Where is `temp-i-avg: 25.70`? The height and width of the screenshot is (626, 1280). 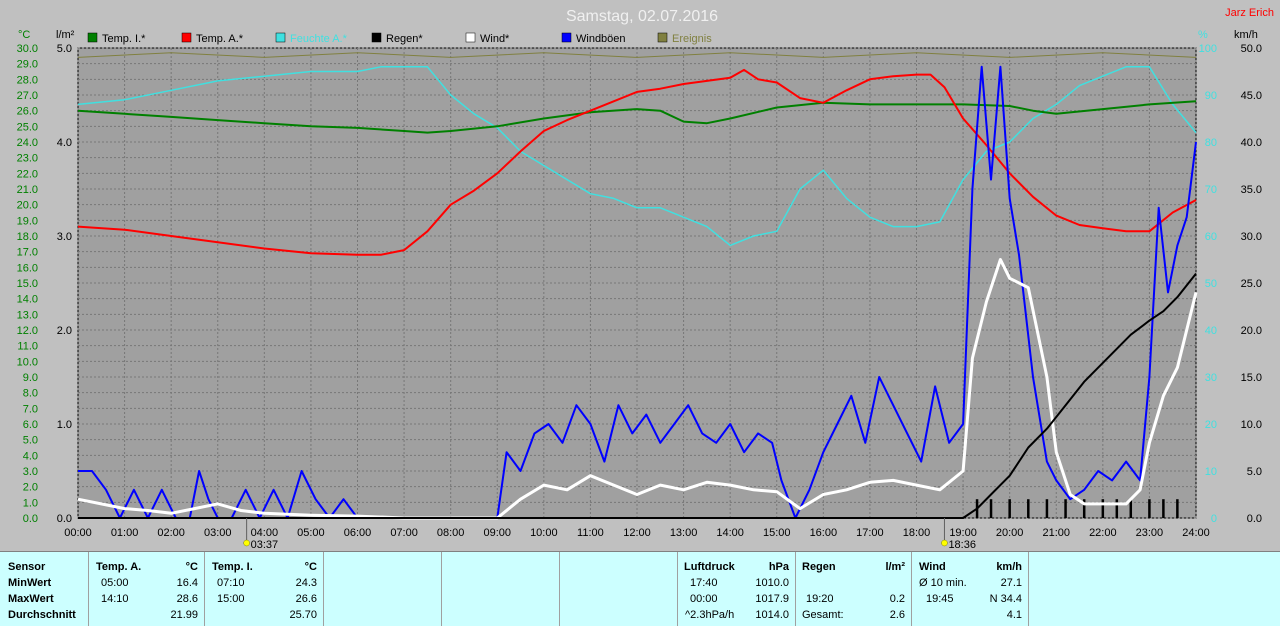 temp-i-avg: 25.70 is located at coordinates (303, 615).